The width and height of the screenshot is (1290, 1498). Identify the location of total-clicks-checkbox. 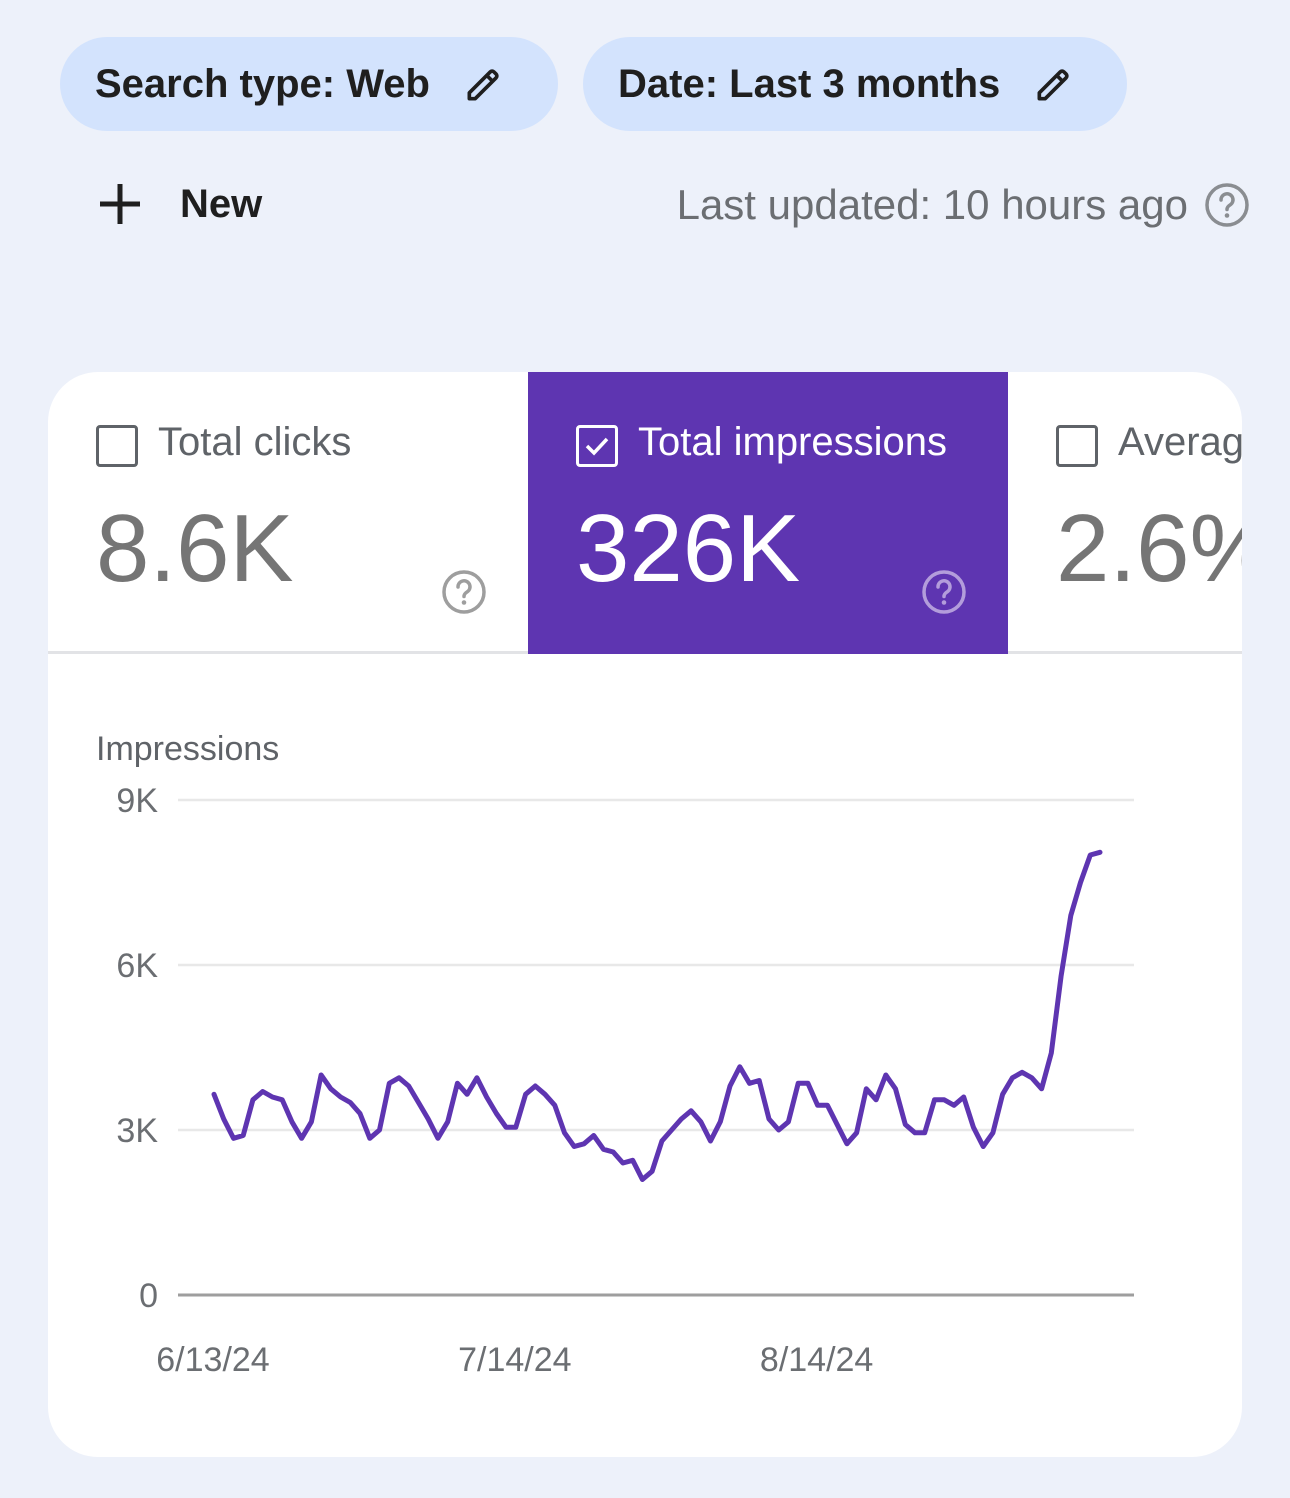
(117, 446).